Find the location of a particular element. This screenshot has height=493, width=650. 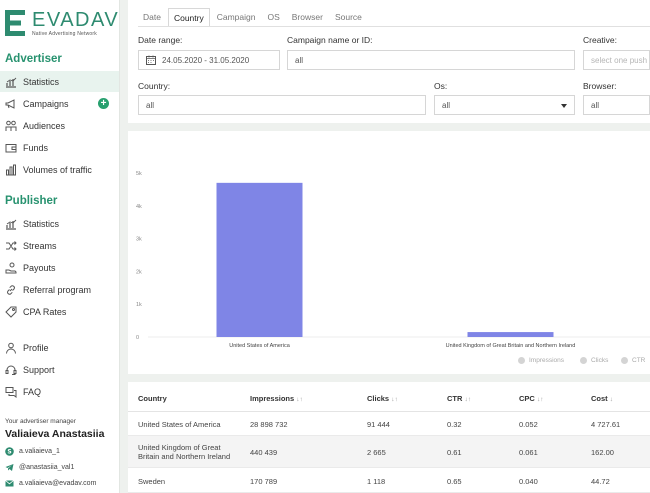

browser-label: Browser: is located at coordinates (600, 86).